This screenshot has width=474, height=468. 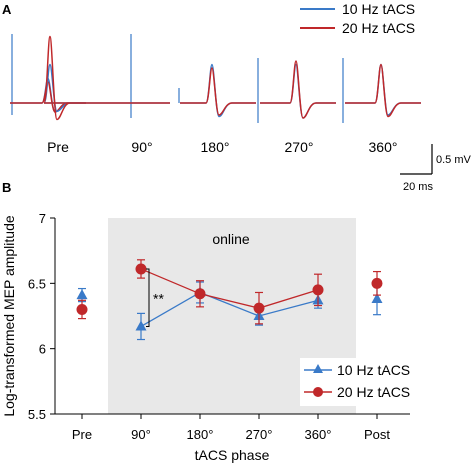 What do you see at coordinates (37, 283) in the screenshot?
I see `y-tick-label: 6.5` at bounding box center [37, 283].